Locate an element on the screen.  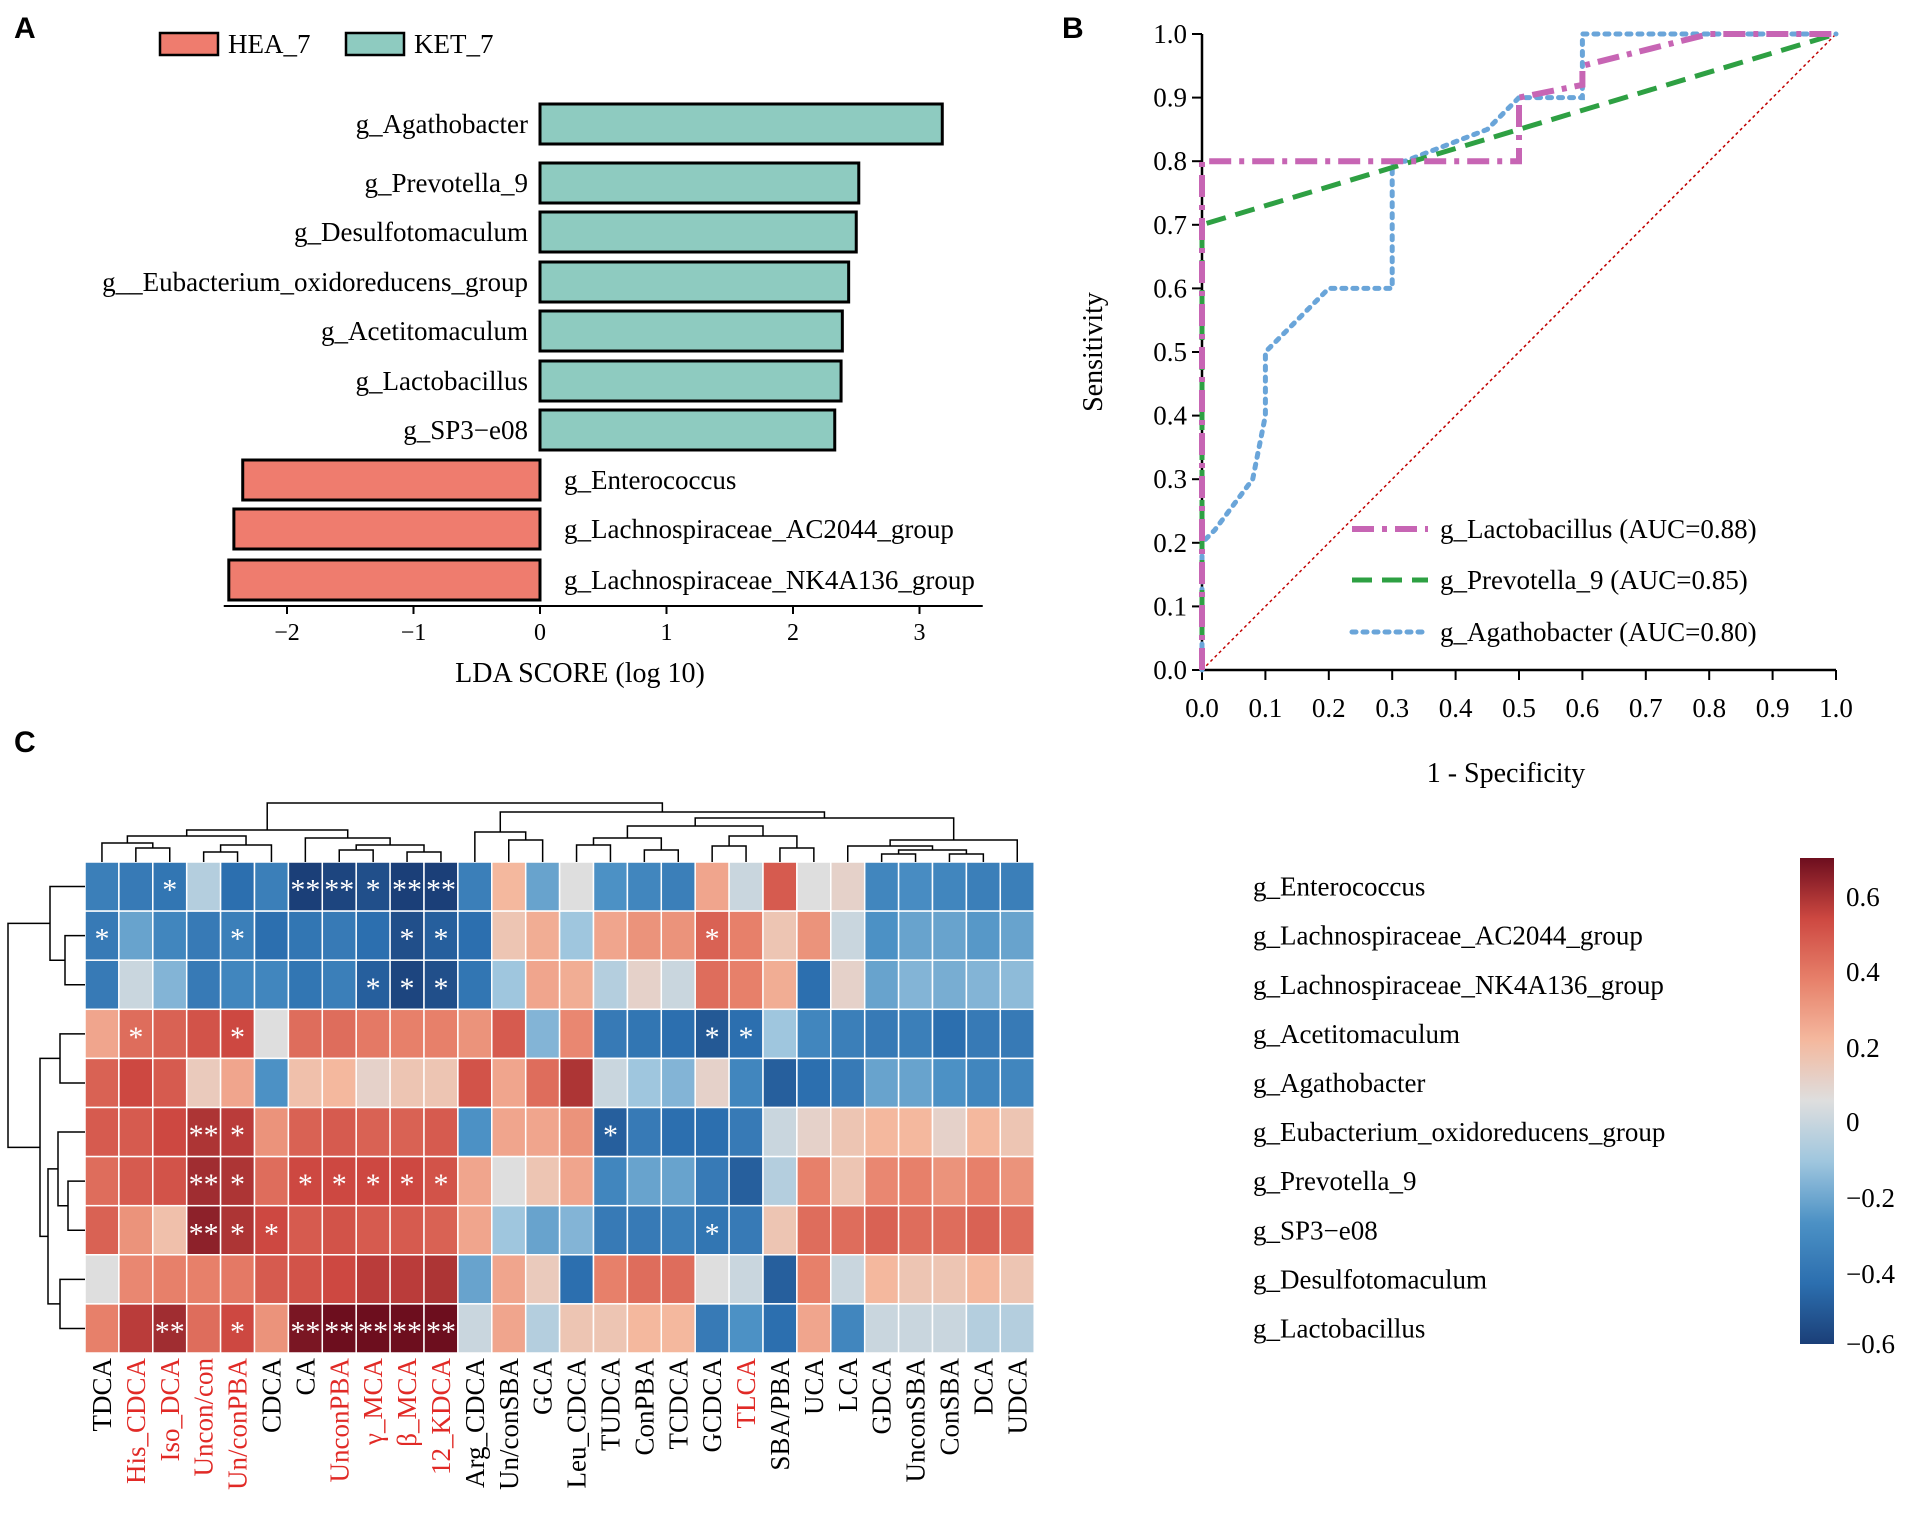
heatmap-row-label: g_Prevotella_9 is located at coordinates (1334, 1181).